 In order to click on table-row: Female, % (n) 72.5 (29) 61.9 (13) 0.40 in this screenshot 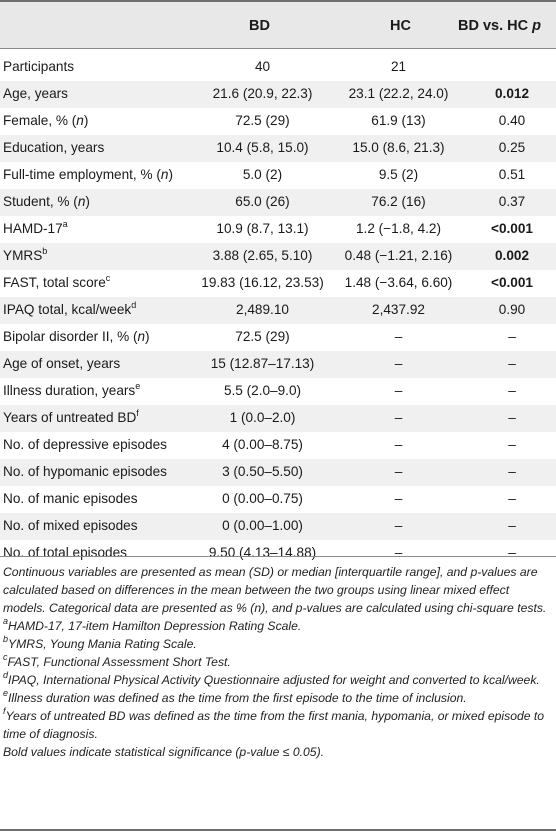, I will do `click(278, 121)`.